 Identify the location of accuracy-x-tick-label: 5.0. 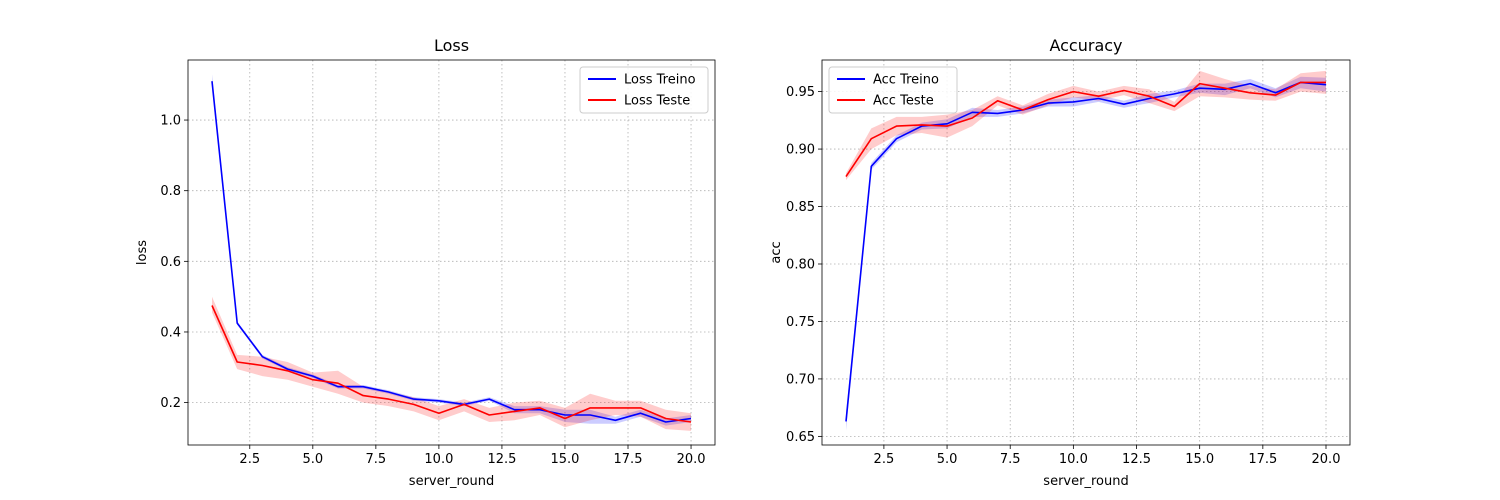
(947, 459).